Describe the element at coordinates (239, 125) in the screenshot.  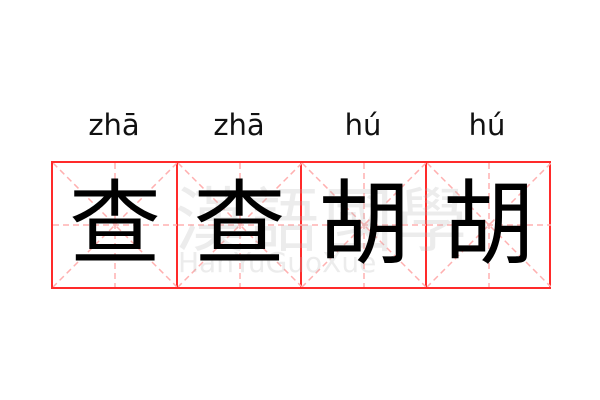
I see `pinyin-1: zhā` at that location.